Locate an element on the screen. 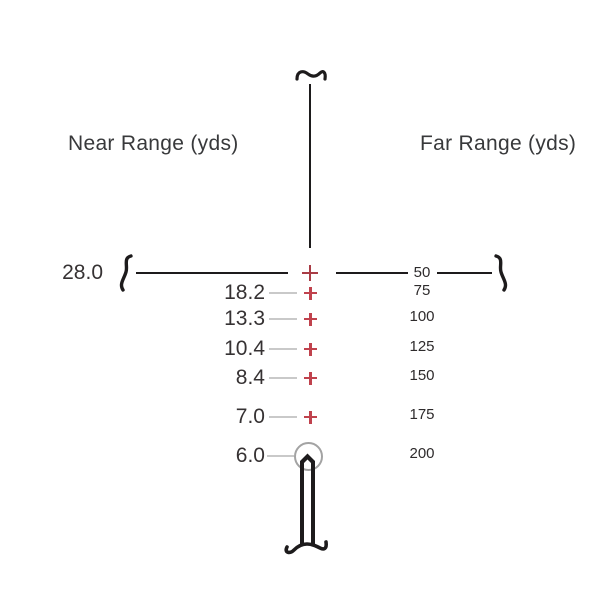 The height and width of the screenshot is (600, 600). right-break-icon is located at coordinates (501, 275).